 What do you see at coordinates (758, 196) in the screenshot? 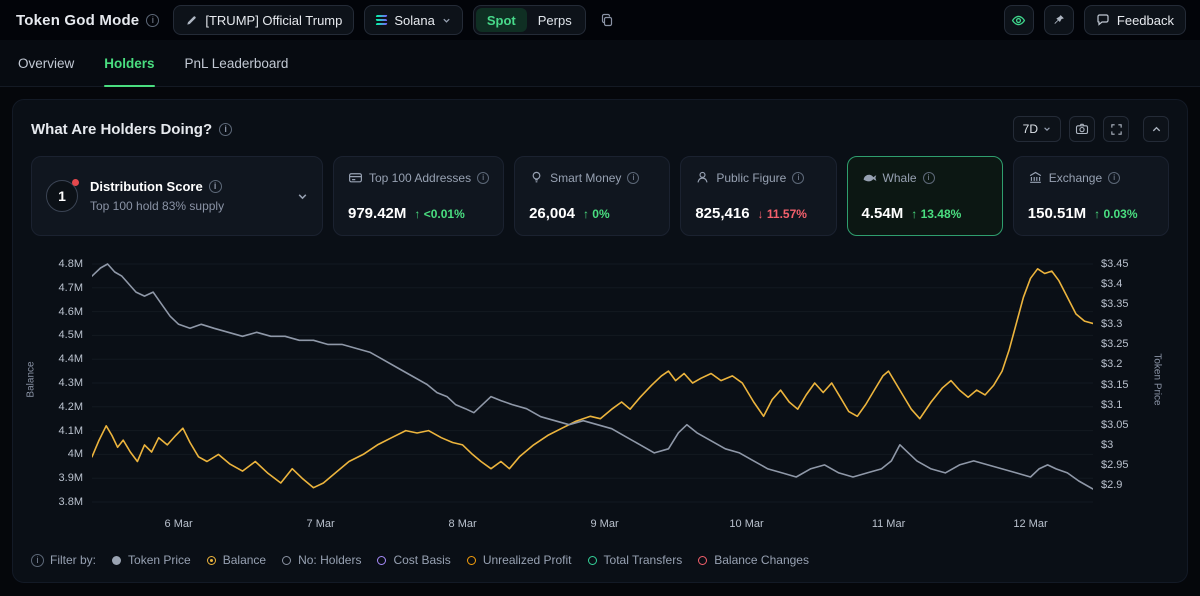
I see `stat-card-public-figure: Public Figure i 825,416 ↓ 11.57%` at bounding box center [758, 196].